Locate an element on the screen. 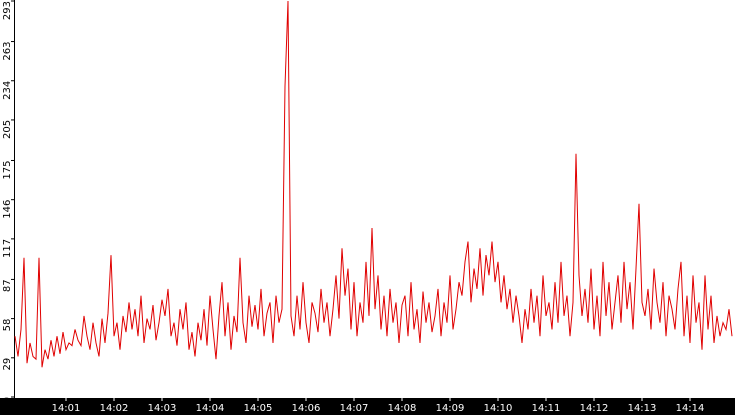 Image resolution: width=735 pixels, height=415 pixels. y-tick-label: 117 is located at coordinates (7, 248).